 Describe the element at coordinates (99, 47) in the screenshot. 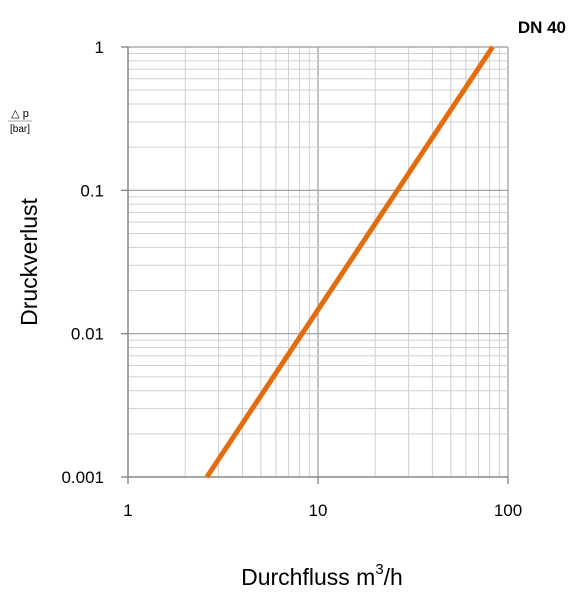

I see `y-tick-label: 1` at that location.